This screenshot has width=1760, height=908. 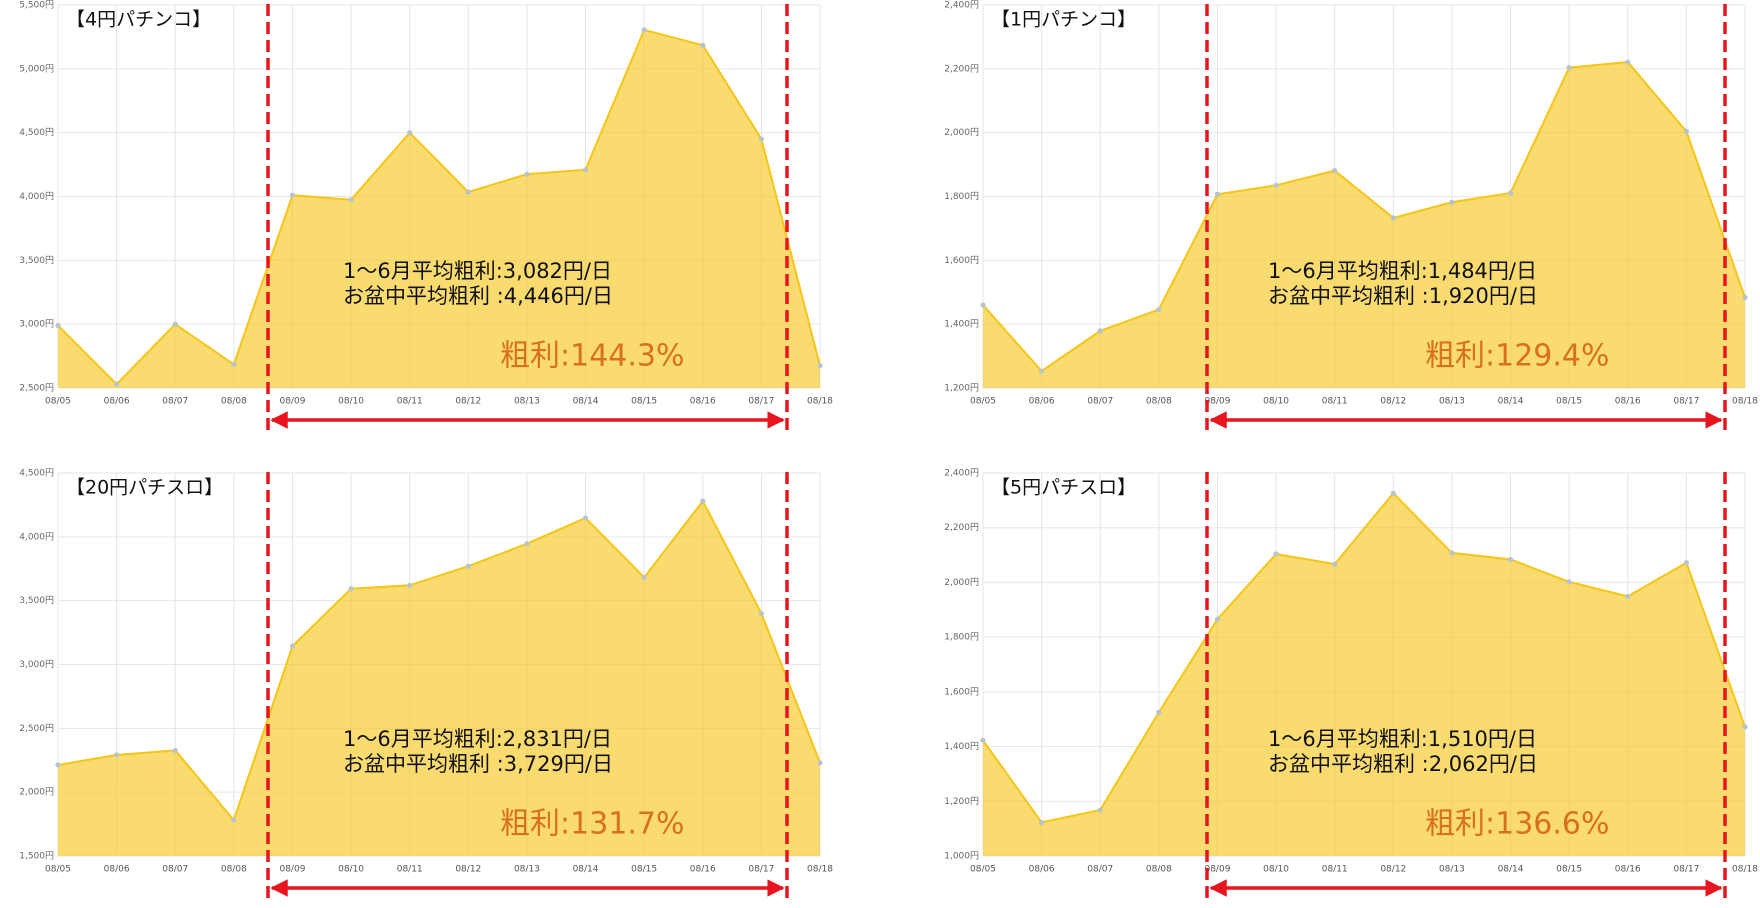 What do you see at coordinates (1063, 20) in the screenshot?
I see `chart-title: 【1円パチンコ】` at bounding box center [1063, 20].